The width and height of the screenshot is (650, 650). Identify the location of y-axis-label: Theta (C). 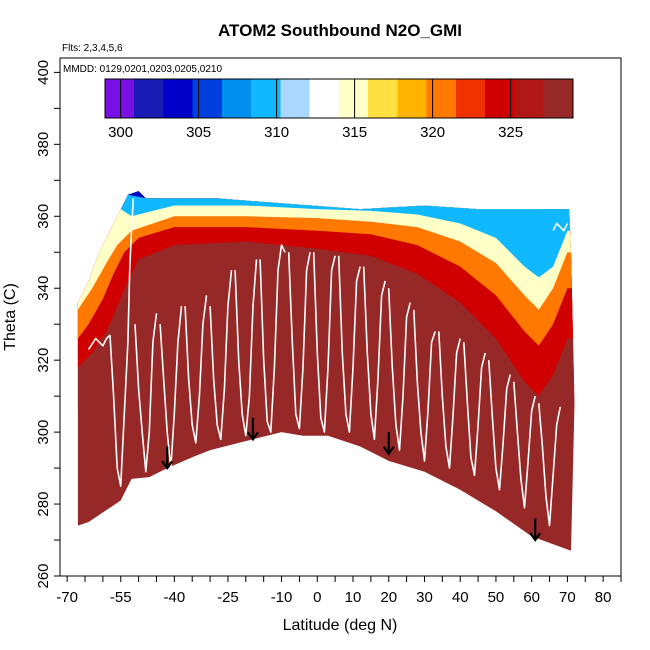
(10, 317).